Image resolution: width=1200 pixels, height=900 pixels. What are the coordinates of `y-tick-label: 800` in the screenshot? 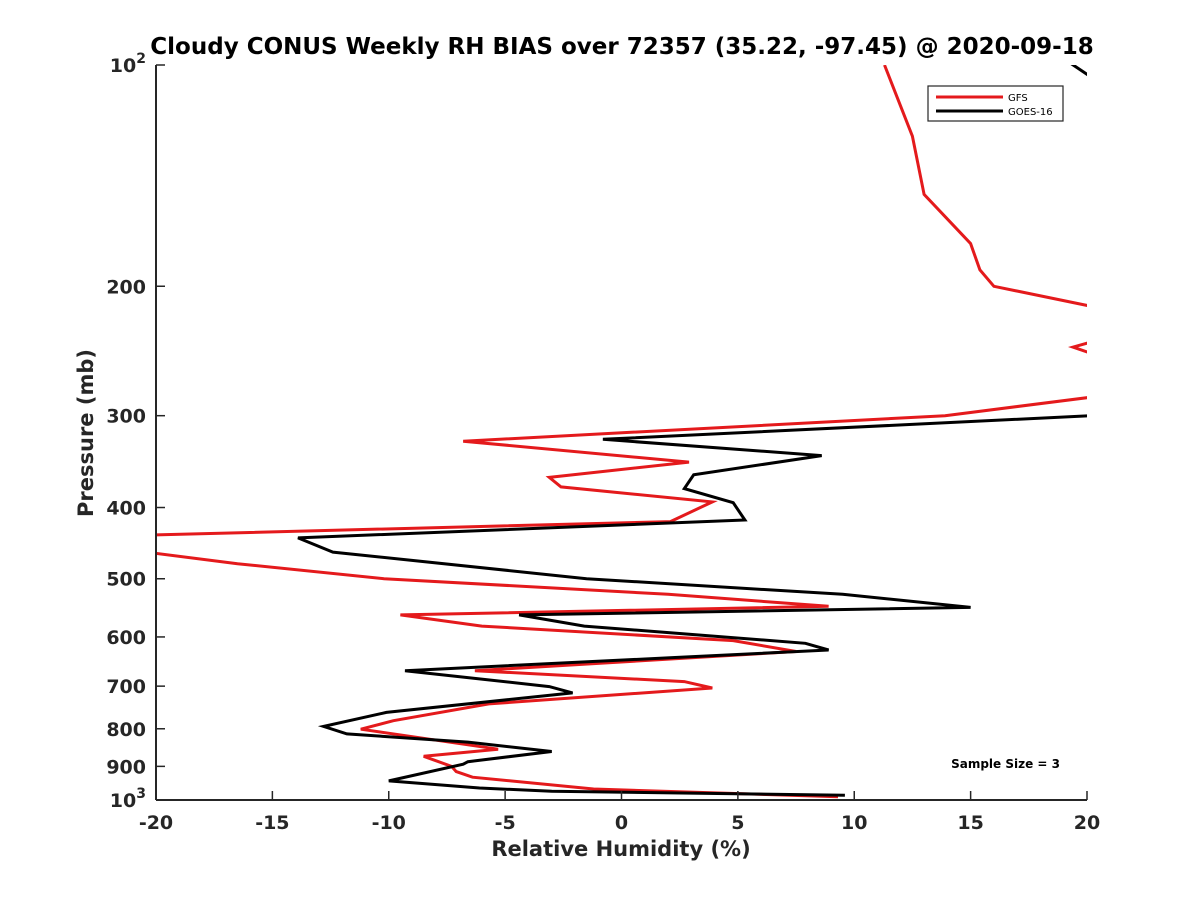 It's located at (126, 730).